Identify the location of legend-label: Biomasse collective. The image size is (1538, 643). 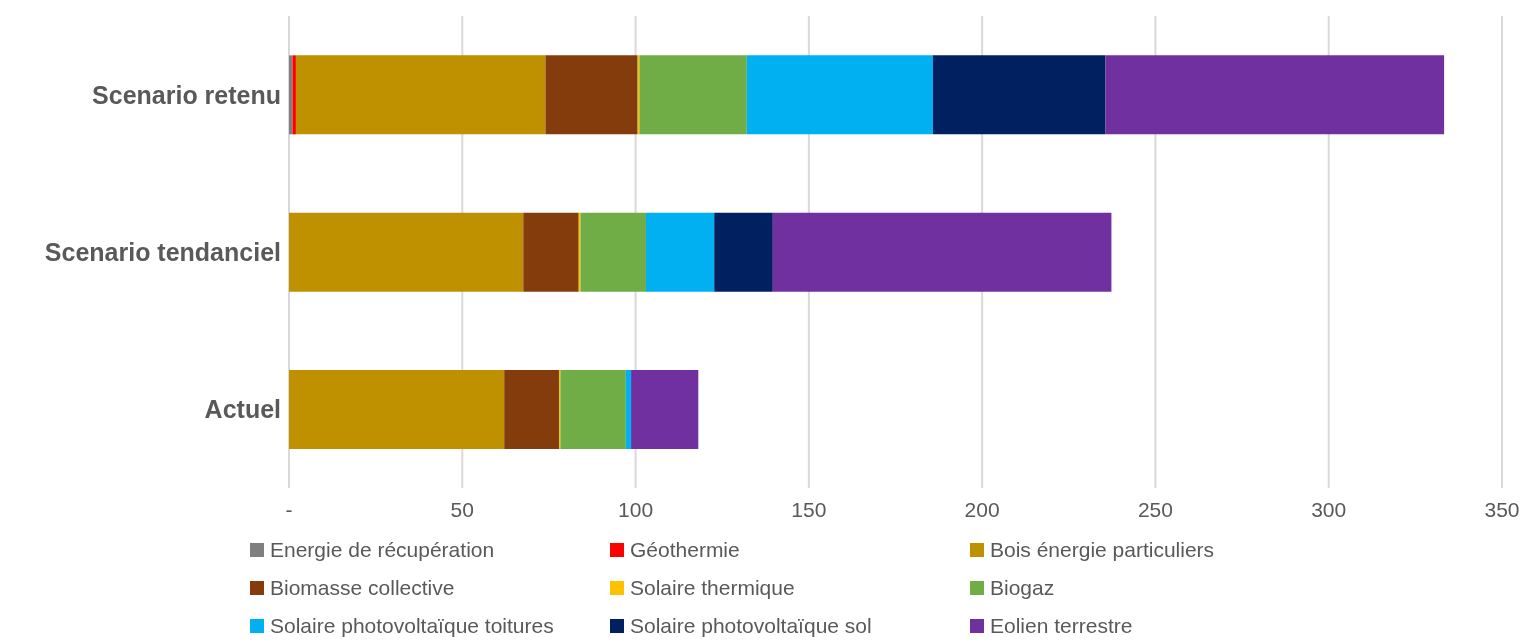
(362, 588).